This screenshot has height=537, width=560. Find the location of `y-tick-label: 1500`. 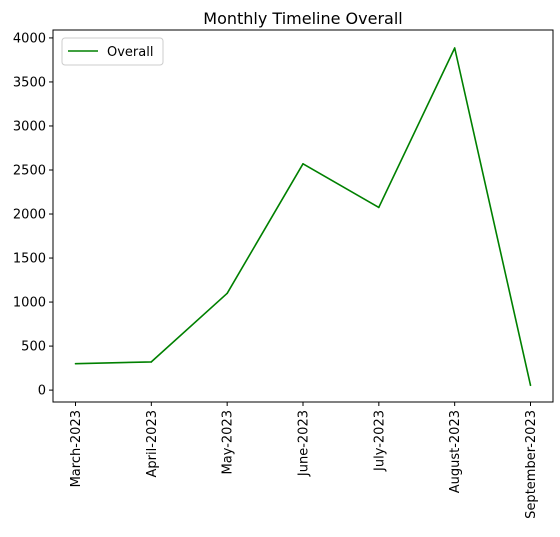

y-tick-label: 1500 is located at coordinates (29, 259).